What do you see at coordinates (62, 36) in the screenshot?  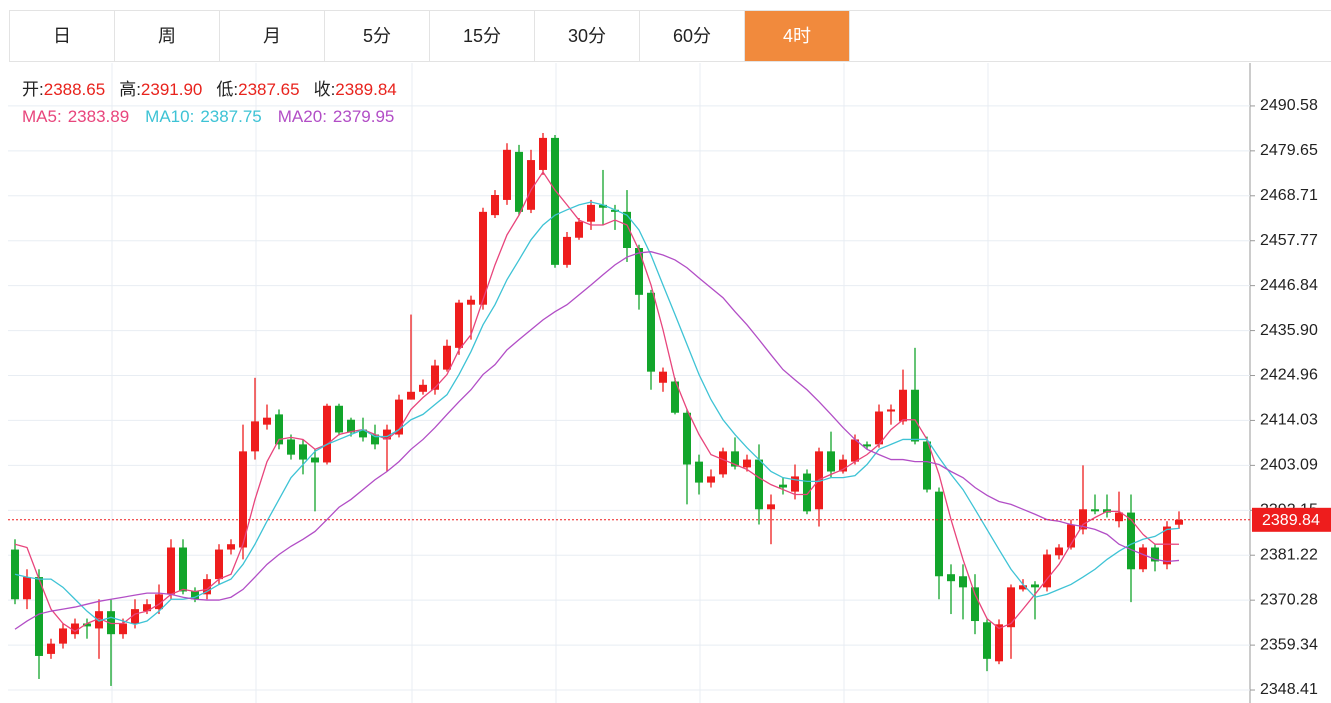 I see `period-tab: 日` at bounding box center [62, 36].